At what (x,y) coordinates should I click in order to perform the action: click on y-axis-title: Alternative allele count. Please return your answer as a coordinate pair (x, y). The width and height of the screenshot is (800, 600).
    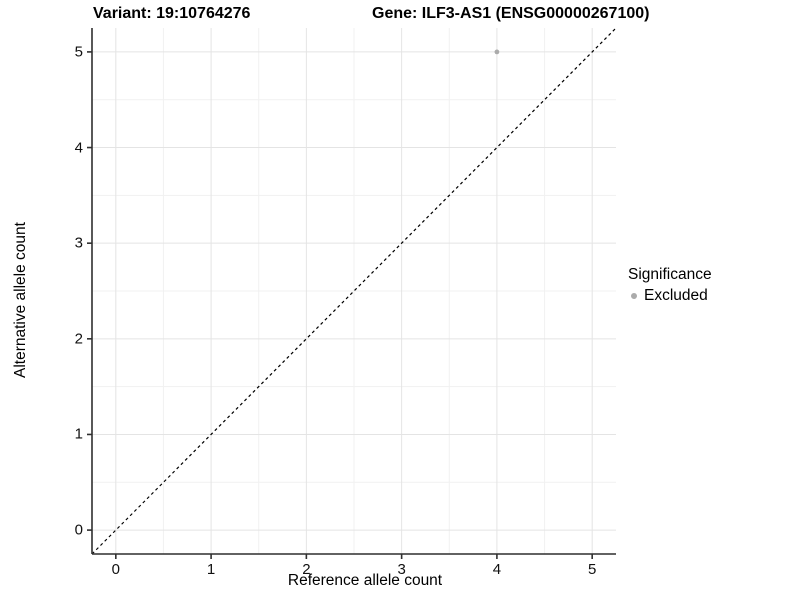
    Looking at the image, I should click on (20, 300).